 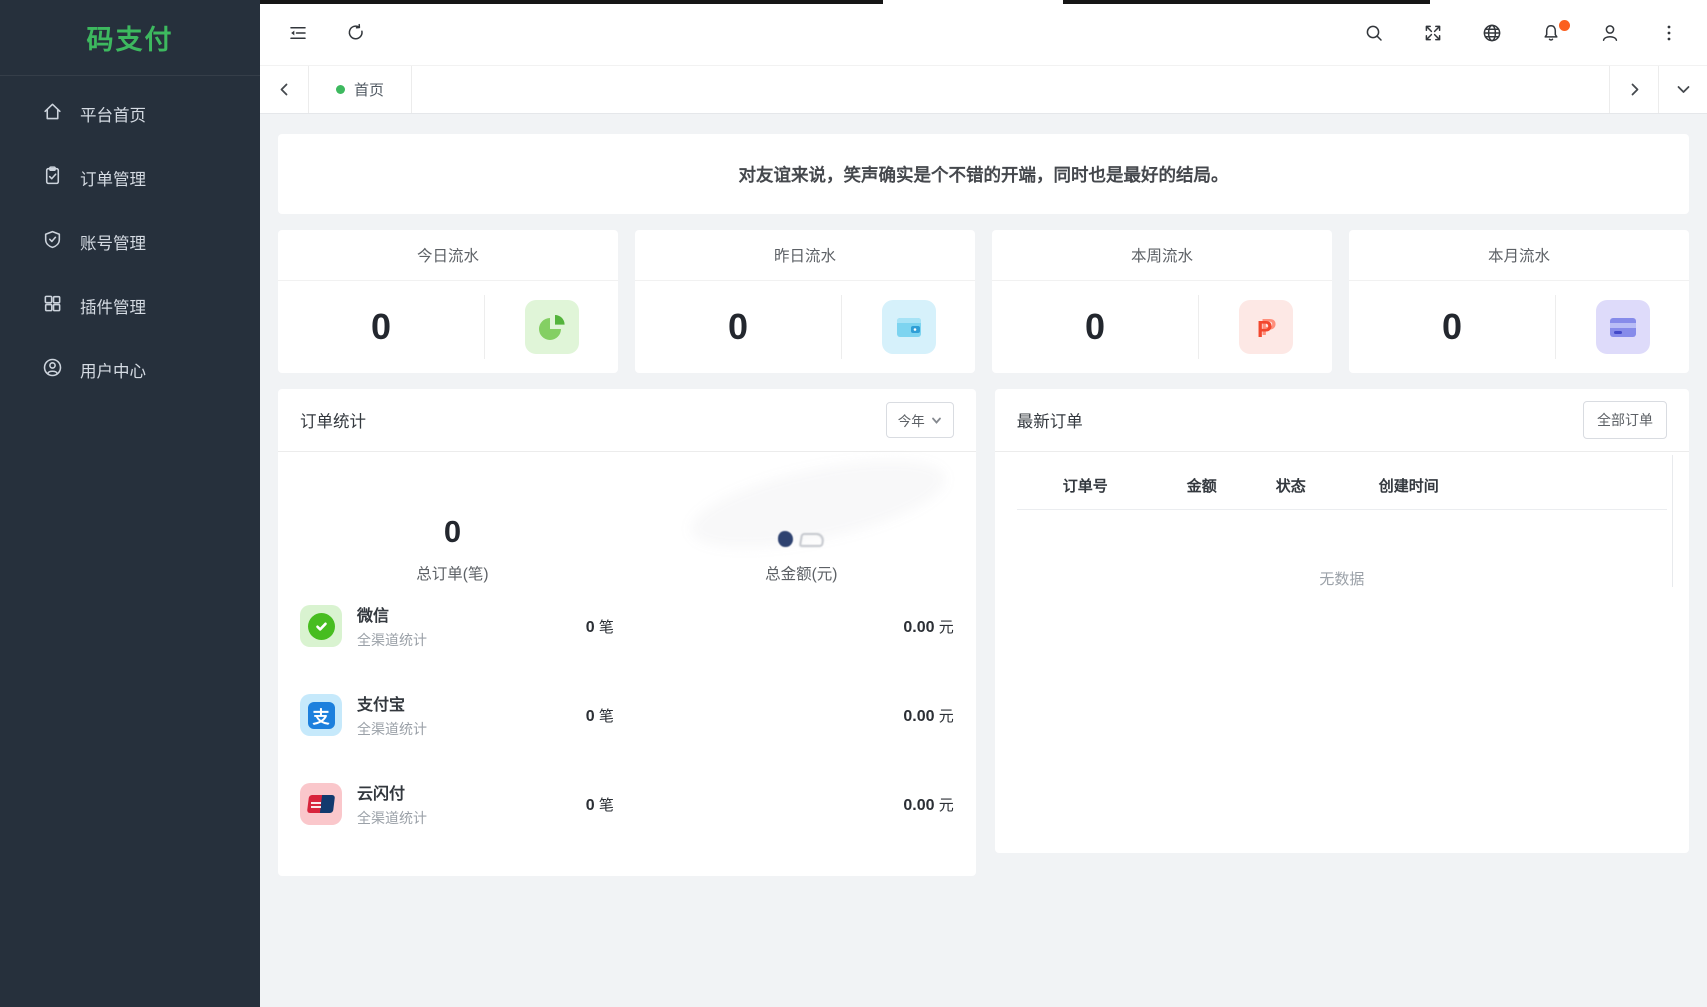 I want to click on tab-scroll-left-button, so click(x=284, y=89).